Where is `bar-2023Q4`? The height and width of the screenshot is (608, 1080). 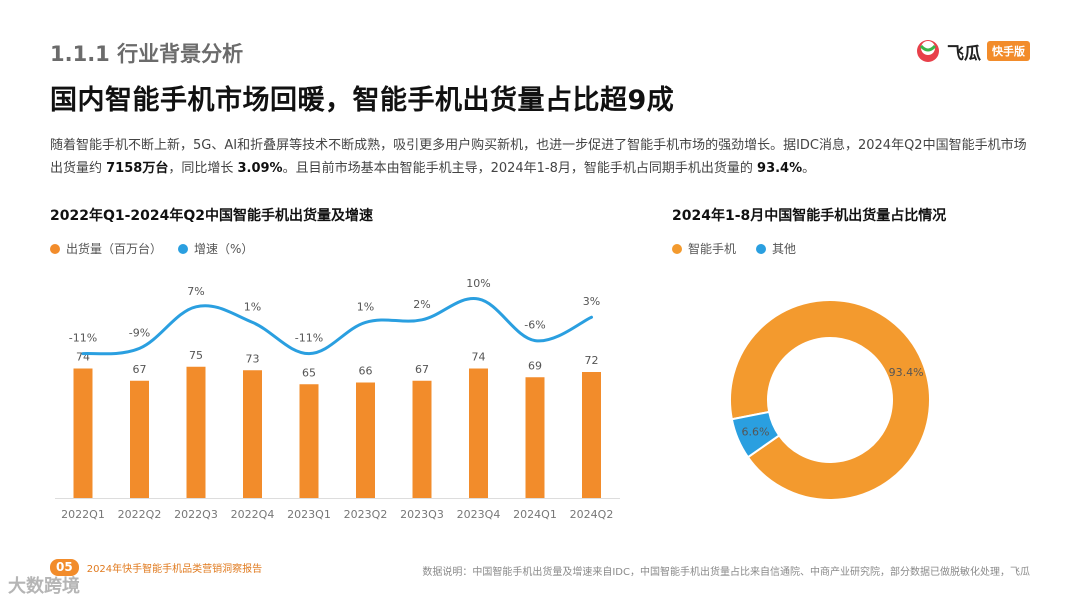
bar-2023Q4 is located at coordinates (478, 433).